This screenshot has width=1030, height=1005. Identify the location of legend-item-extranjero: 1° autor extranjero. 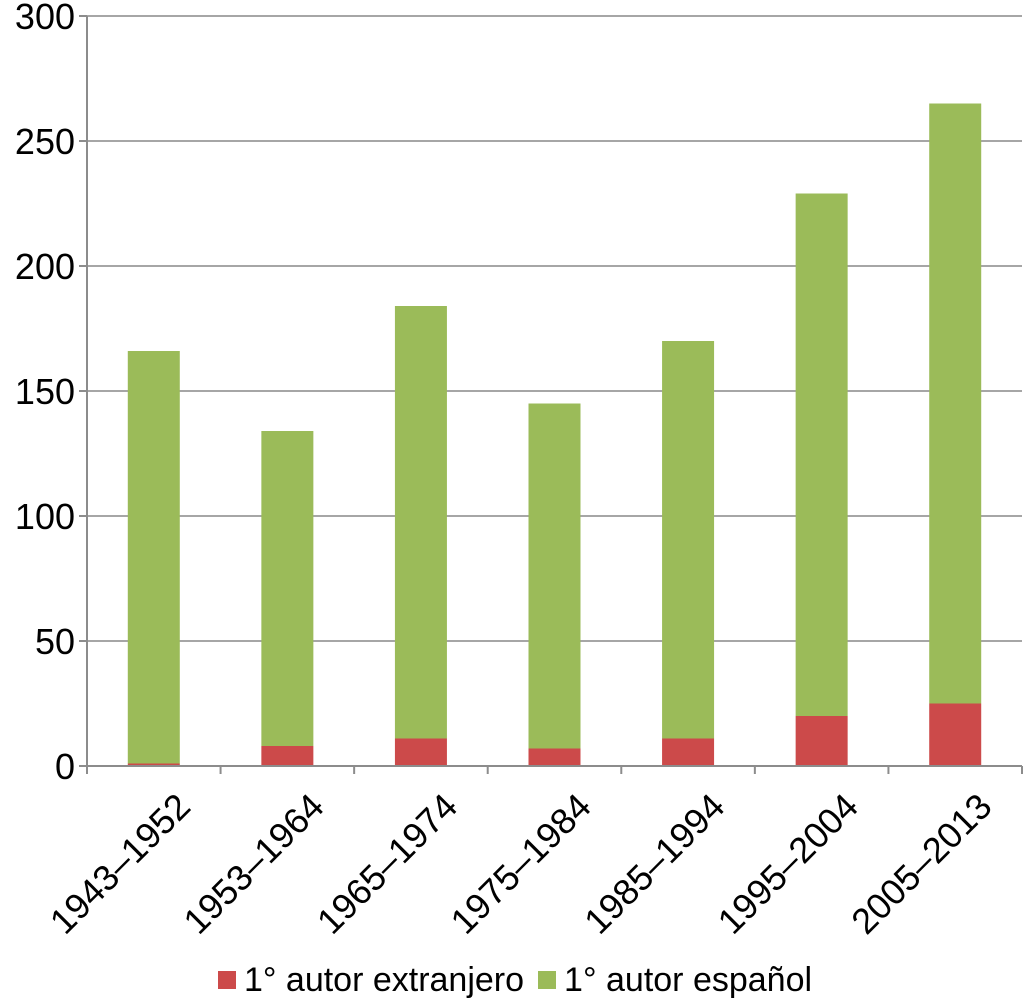
(371, 980).